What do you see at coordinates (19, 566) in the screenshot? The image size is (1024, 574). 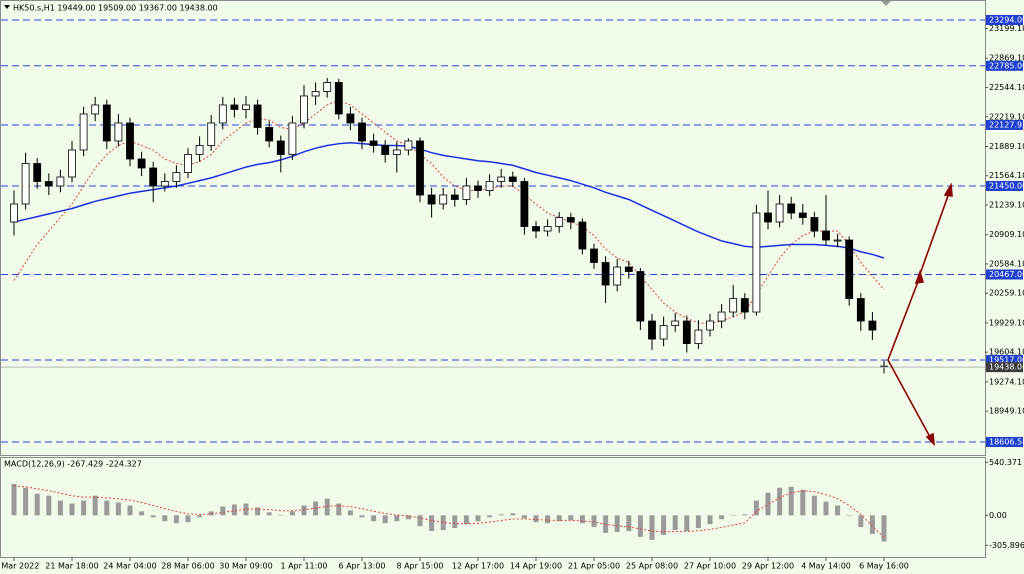 I see `x-tick-label: 17 Mar 2022` at bounding box center [19, 566].